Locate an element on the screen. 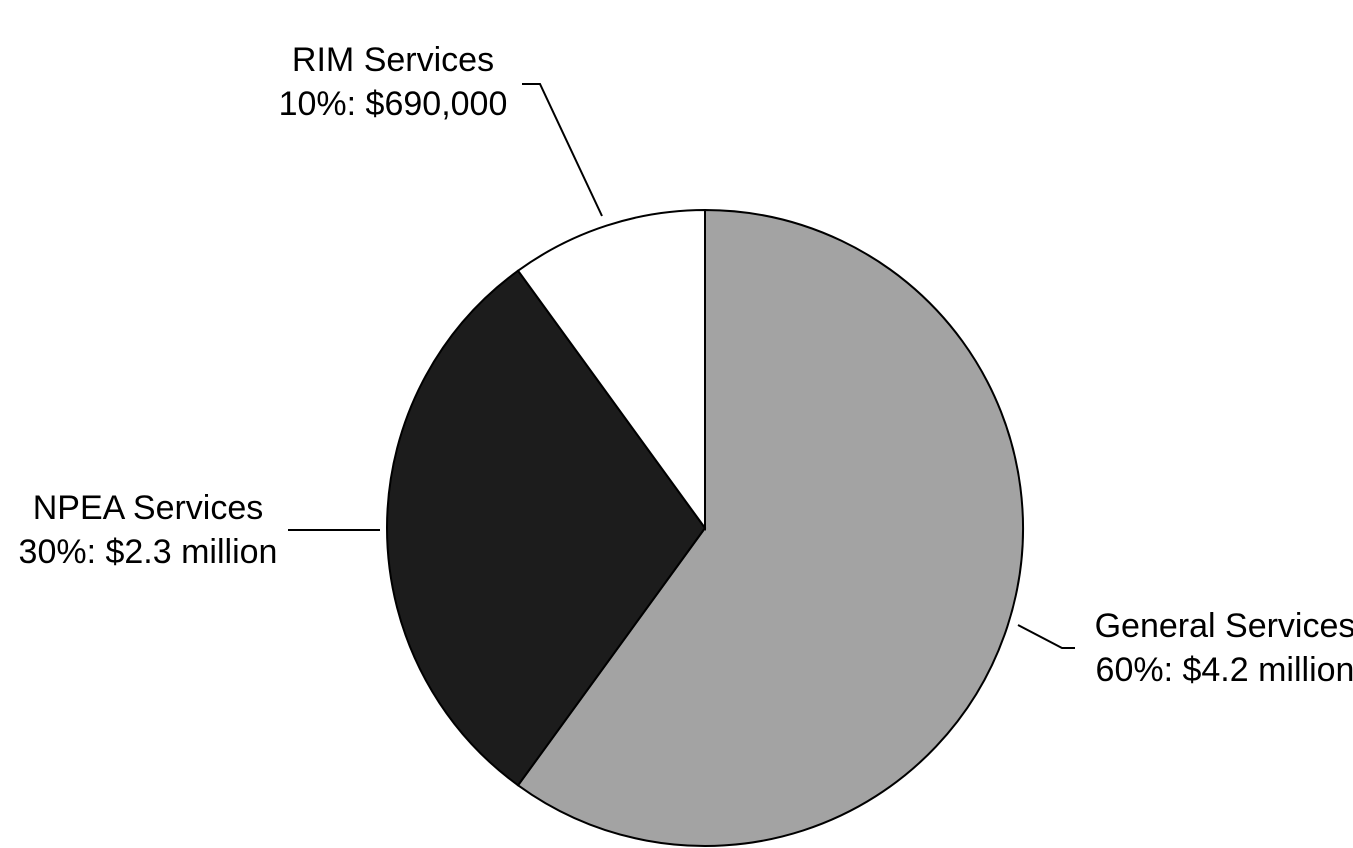 This screenshot has width=1353, height=848. slice-label: RIM Services is located at coordinates (393, 60).